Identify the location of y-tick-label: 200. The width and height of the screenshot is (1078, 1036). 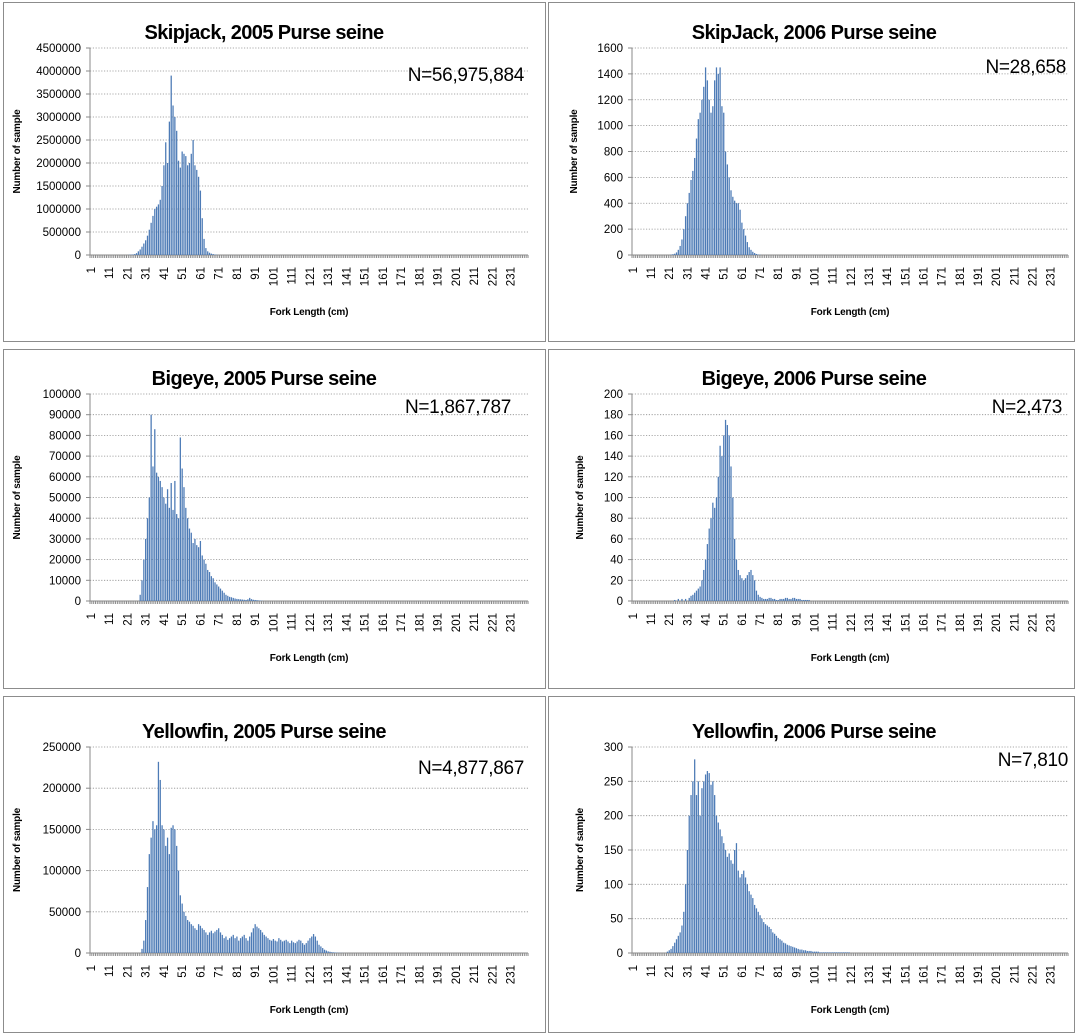
(613, 817).